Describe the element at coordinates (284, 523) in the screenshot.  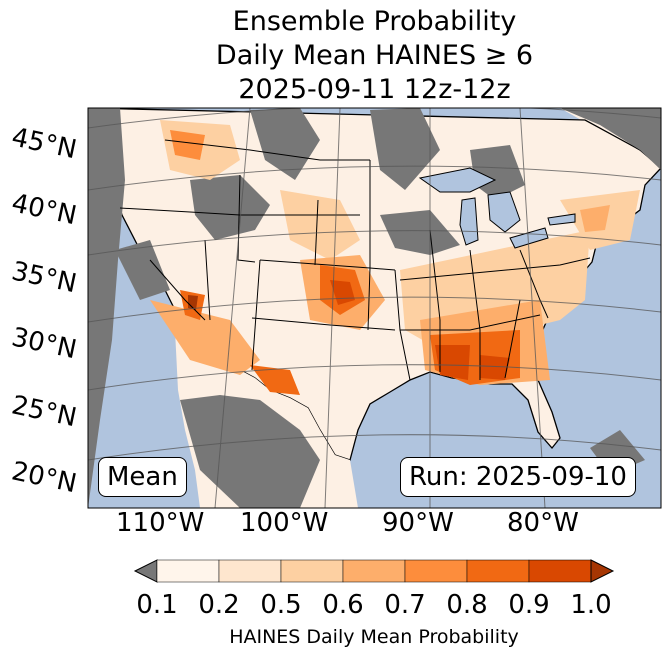
I see `lon-label-100w: 100°W` at that location.